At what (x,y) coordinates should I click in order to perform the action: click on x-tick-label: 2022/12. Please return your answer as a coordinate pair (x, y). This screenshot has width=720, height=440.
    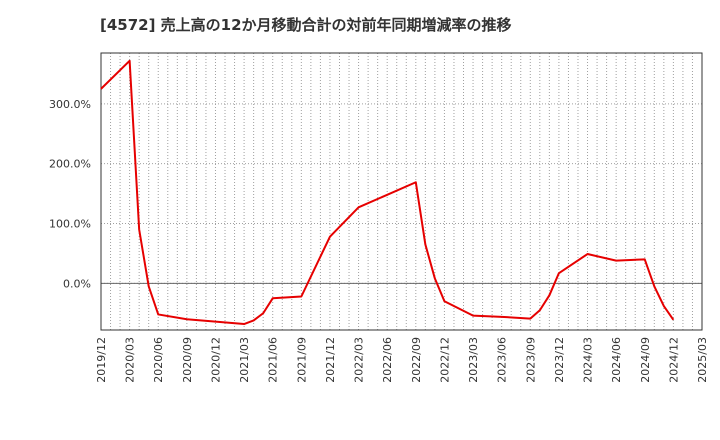
    Looking at the image, I should click on (444, 360).